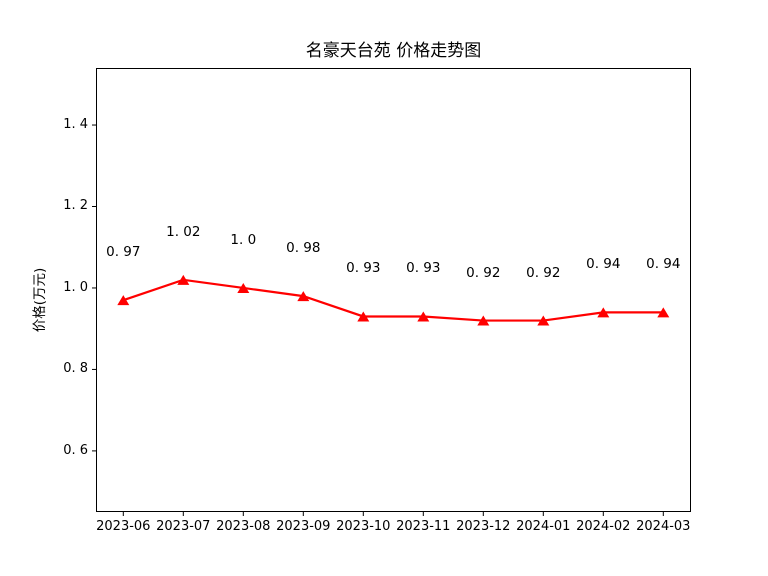 The height and width of the screenshot is (576, 768). Describe the element at coordinates (183, 231) in the screenshot. I see `point-label: 1. 02` at that location.